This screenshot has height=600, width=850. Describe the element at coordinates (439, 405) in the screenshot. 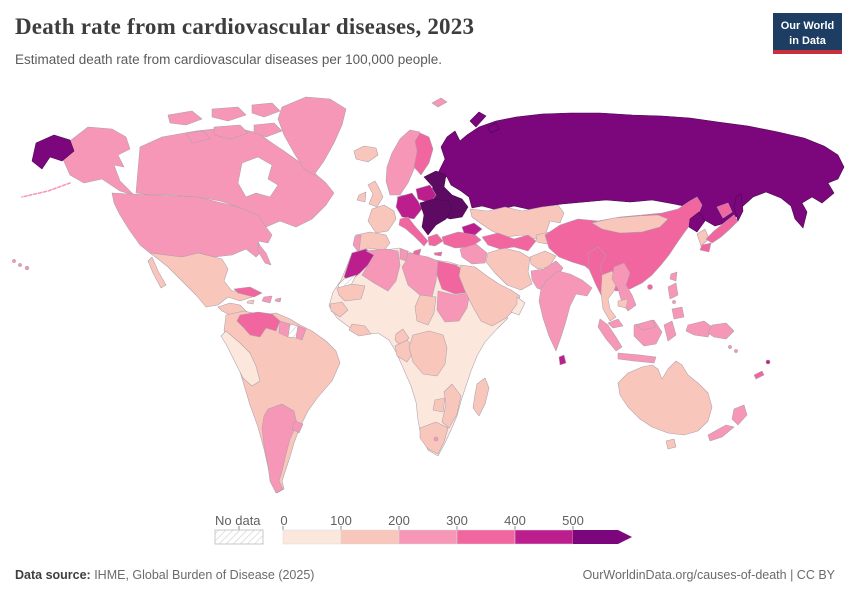

I see `country-zimbabwe` at that location.